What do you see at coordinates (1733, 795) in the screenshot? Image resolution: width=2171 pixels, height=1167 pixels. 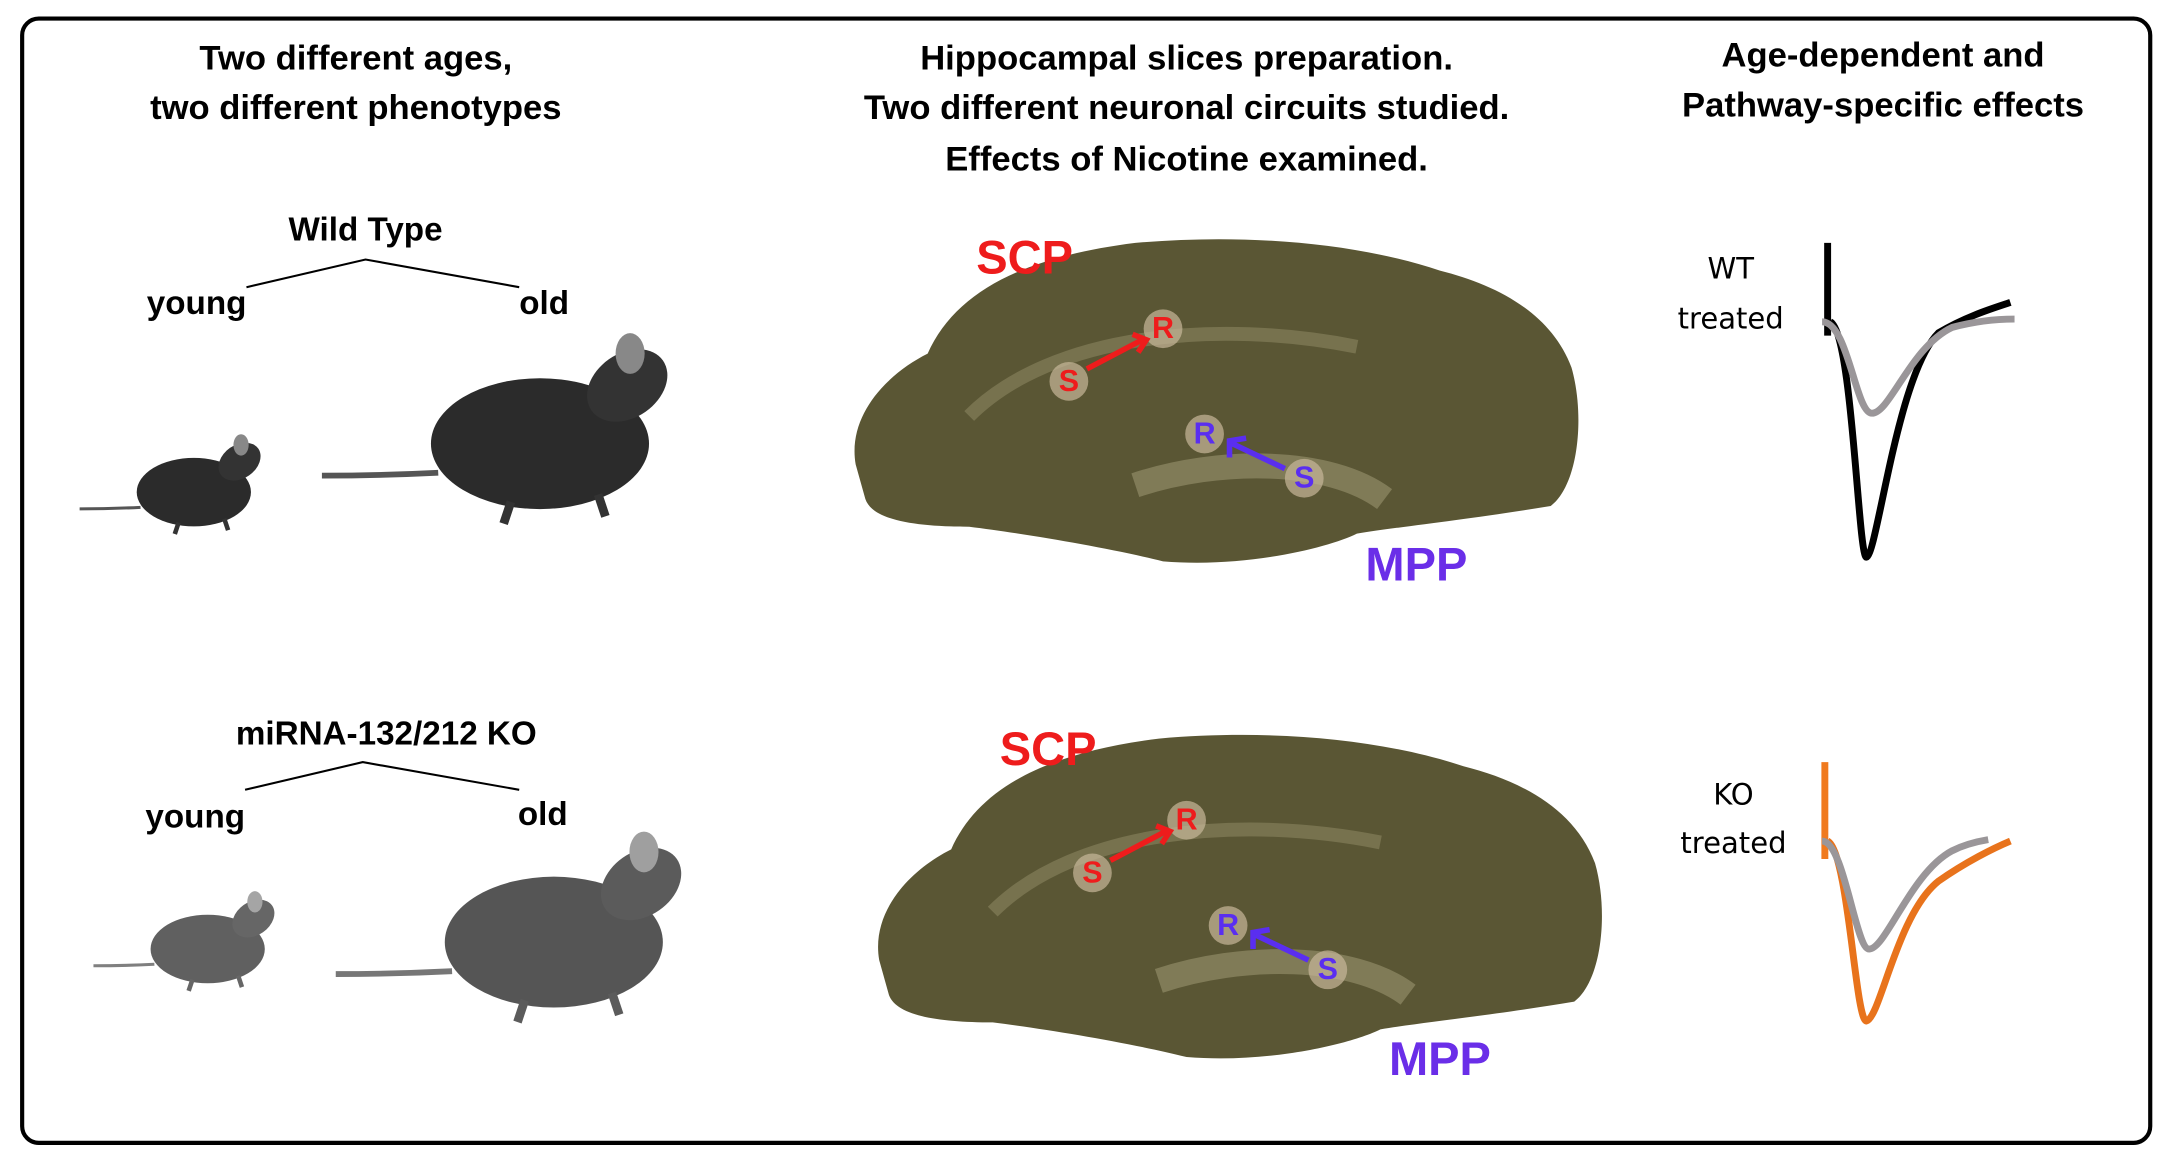 I see `trace-label: KO` at bounding box center [1733, 795].